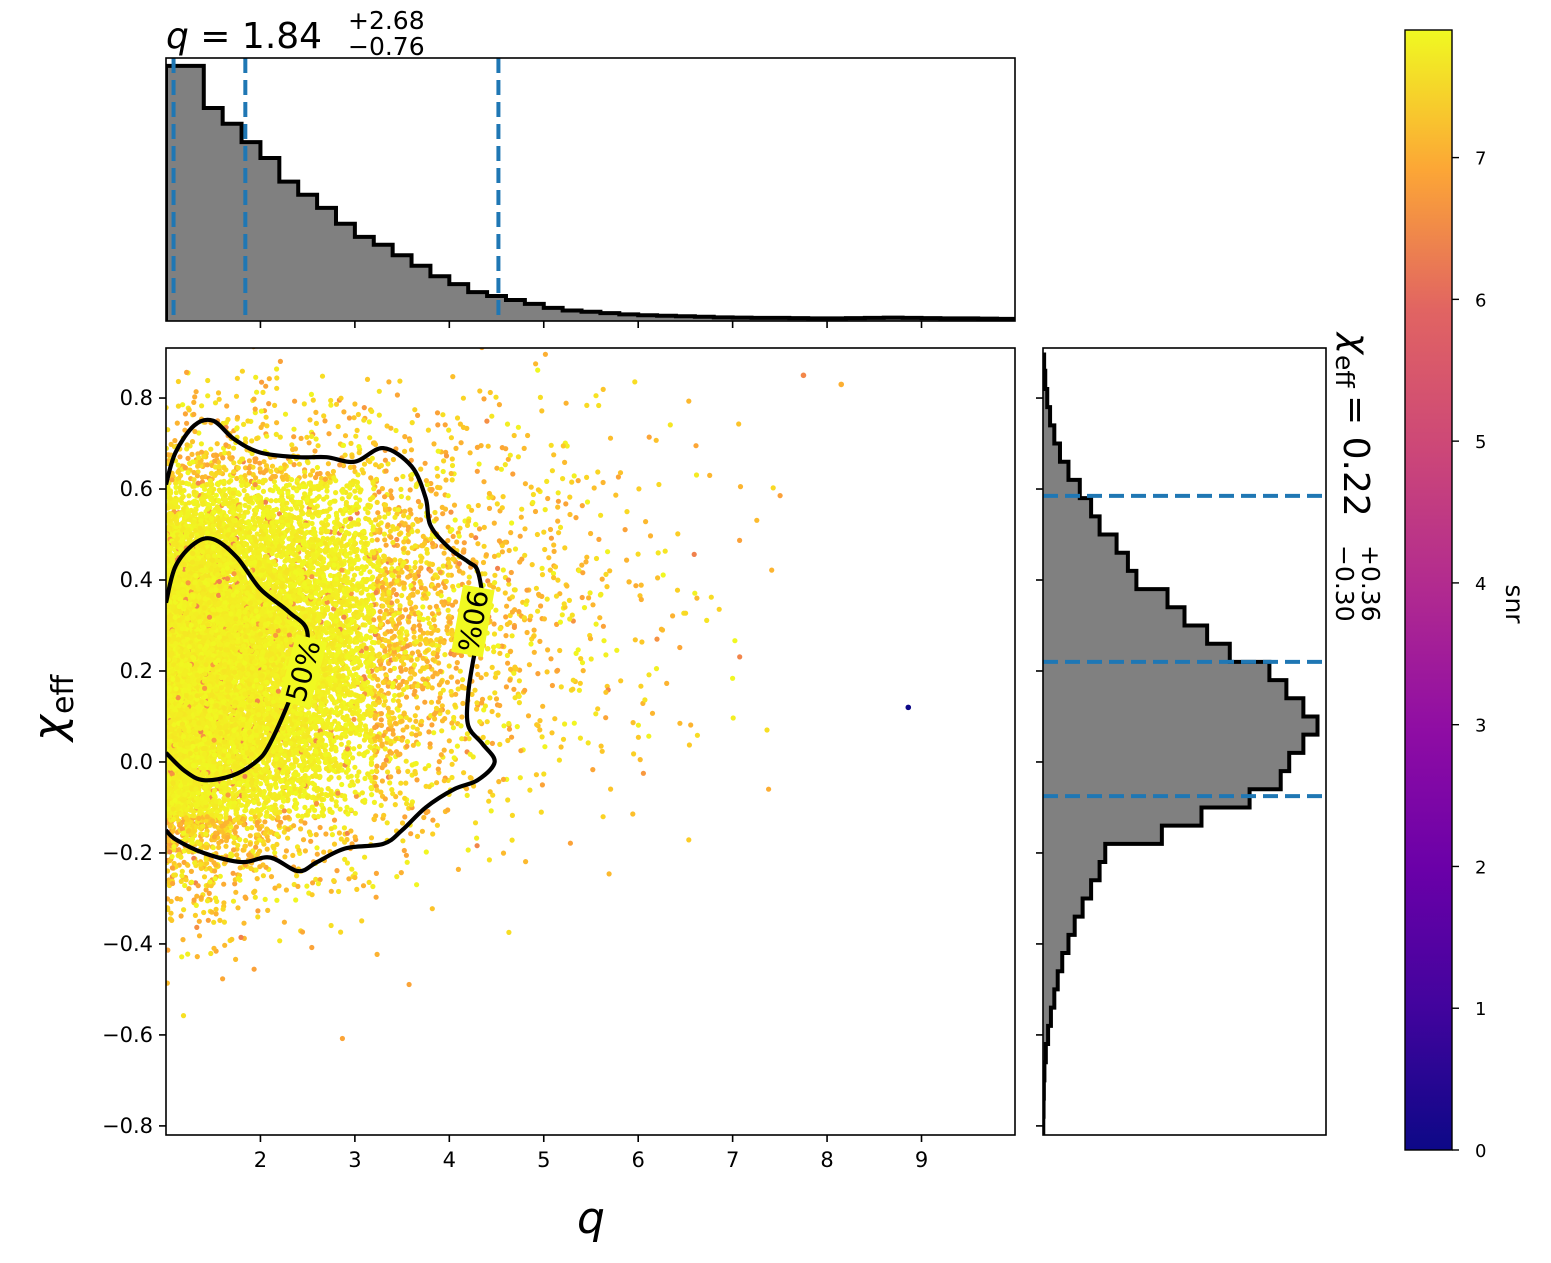  I want to click on top-histogram-title: q = 1.84, so click(244, 36).